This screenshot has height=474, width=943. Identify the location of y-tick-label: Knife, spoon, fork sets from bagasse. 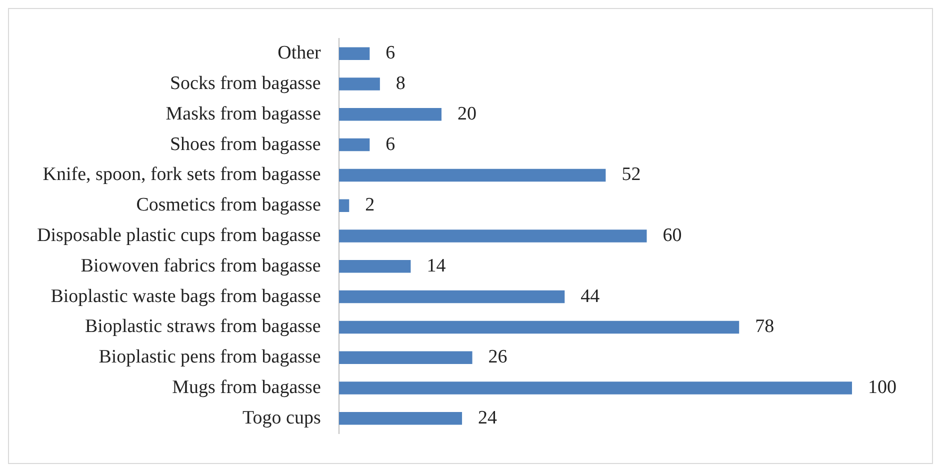
(181, 175).